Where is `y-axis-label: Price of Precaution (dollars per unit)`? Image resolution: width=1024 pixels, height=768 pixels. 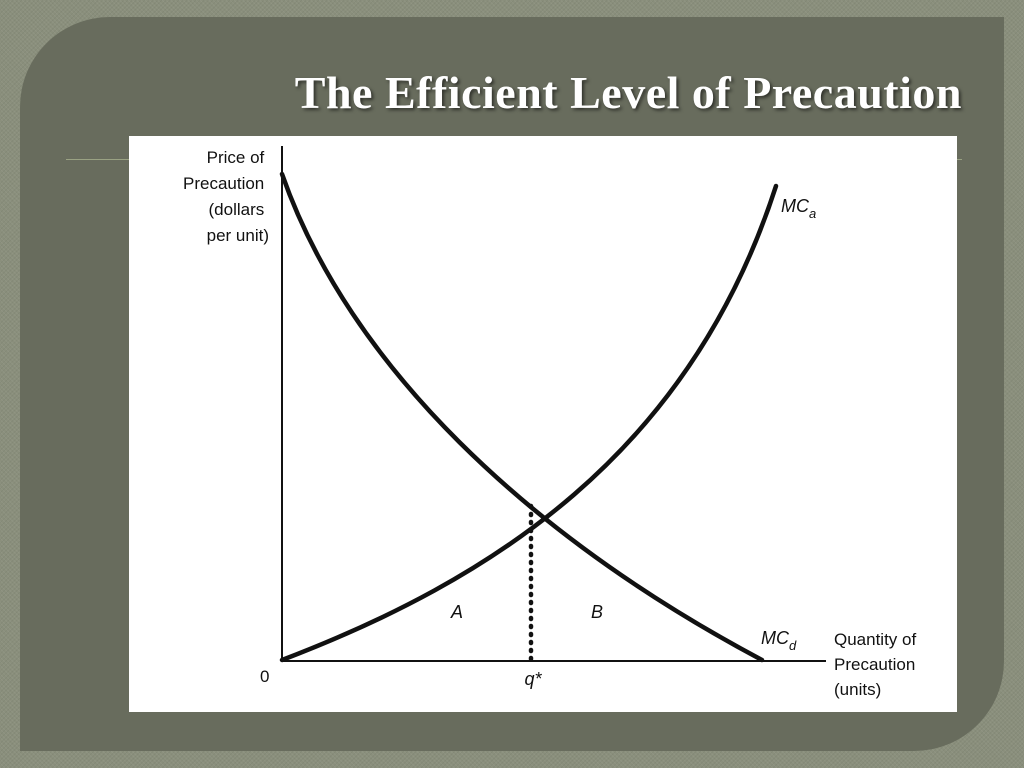
y-axis-label: Price of Precaution (dollars per unit) is located at coordinates (226, 196).